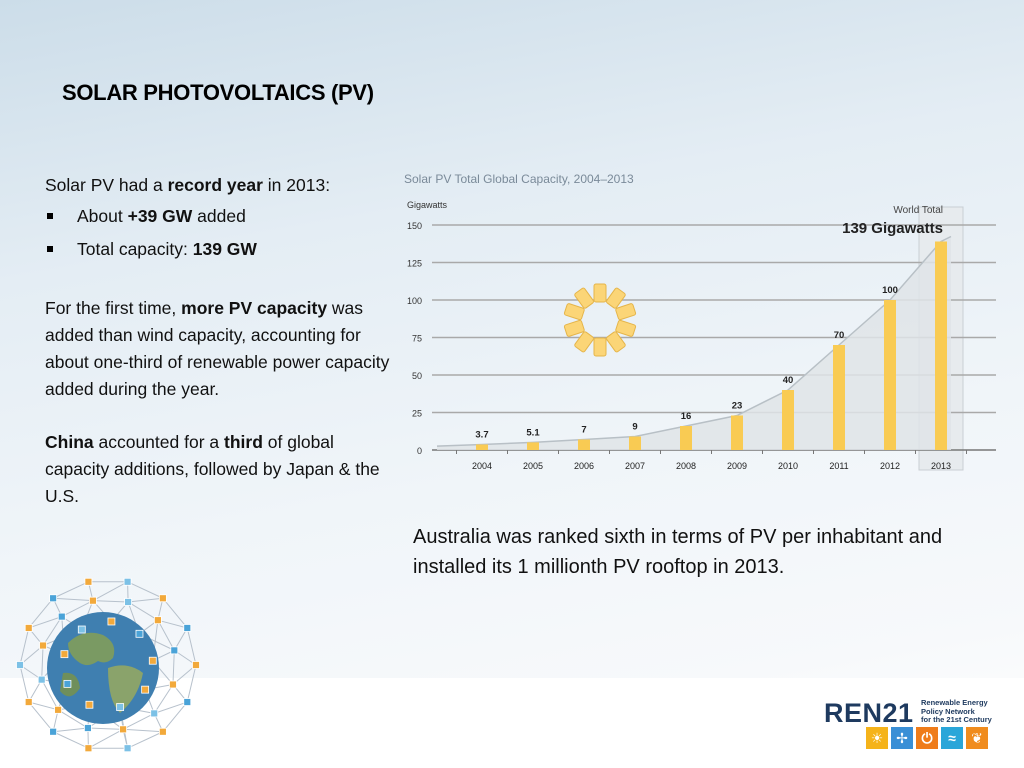 The image size is (1024, 768). I want to click on x-tick-label: 2004, so click(482, 466).